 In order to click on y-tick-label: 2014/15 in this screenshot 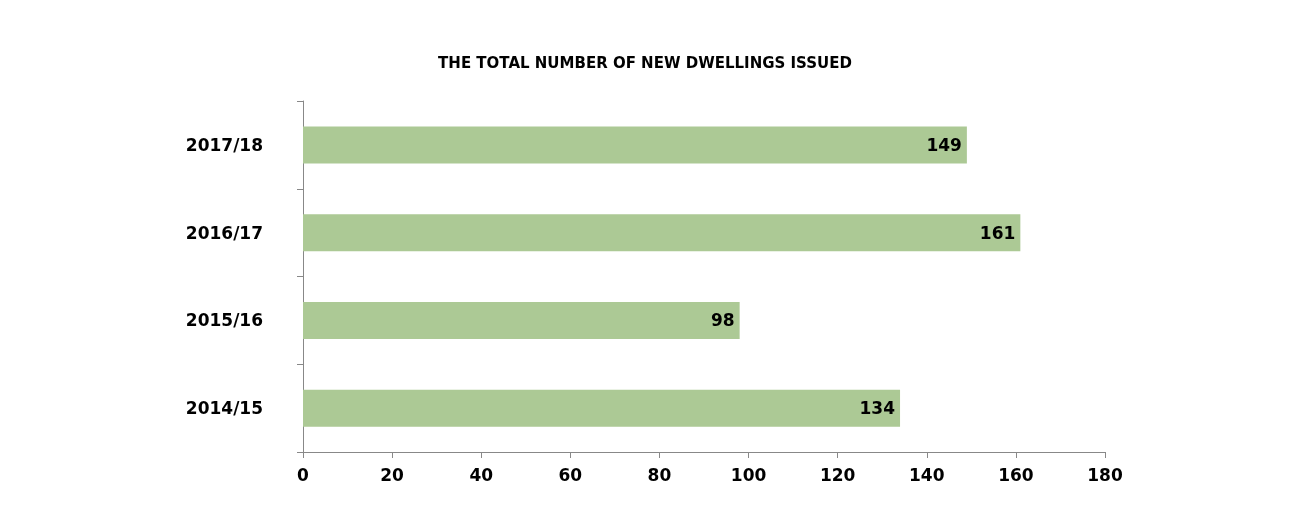, I will do `click(224, 408)`.